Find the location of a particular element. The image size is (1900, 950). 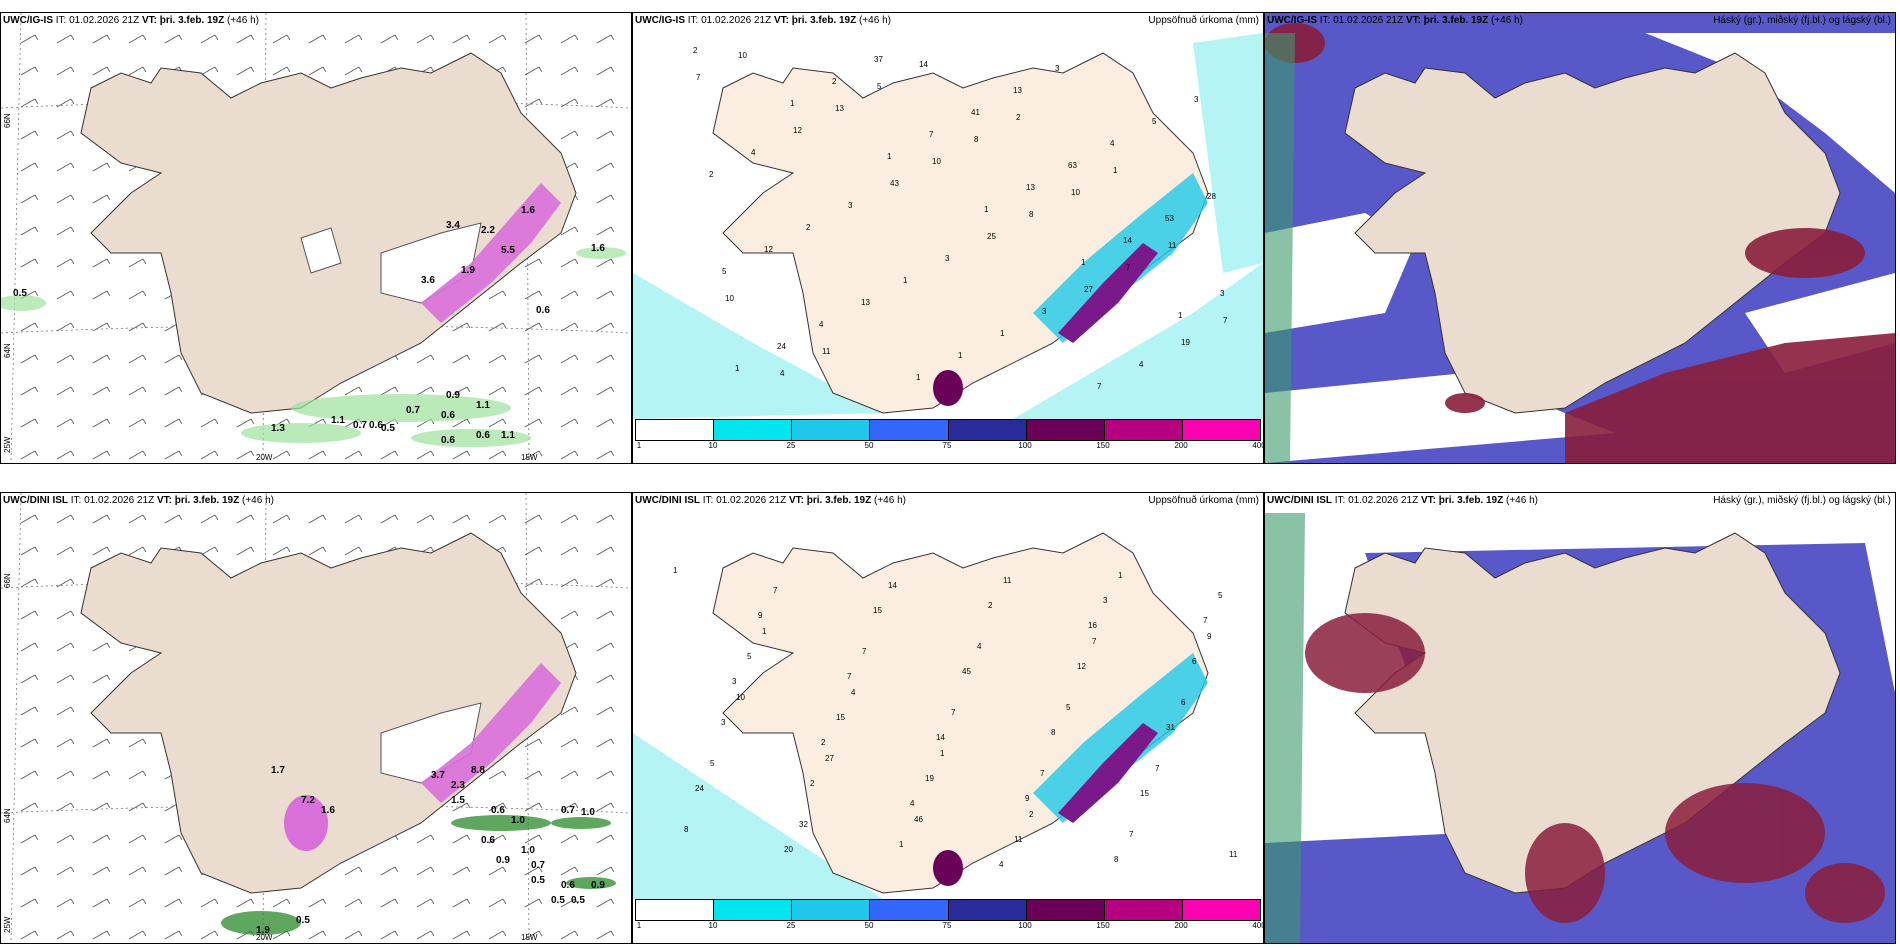

precip-south-core is located at coordinates (948, 388).